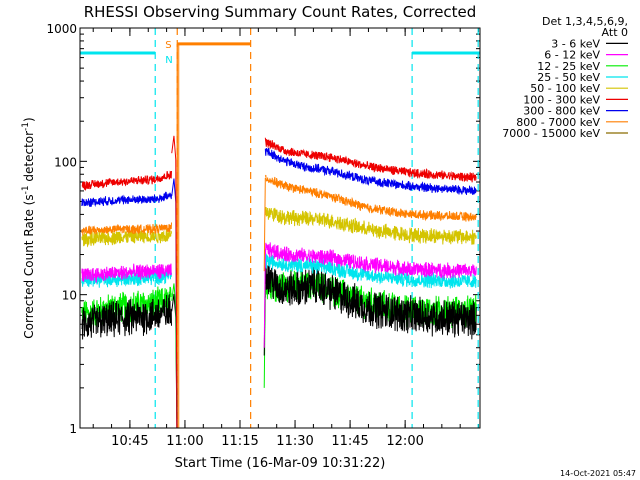  What do you see at coordinates (29, 266) in the screenshot?
I see `y-axis-label-main: Corrected Count Rate (s` at bounding box center [29, 266].